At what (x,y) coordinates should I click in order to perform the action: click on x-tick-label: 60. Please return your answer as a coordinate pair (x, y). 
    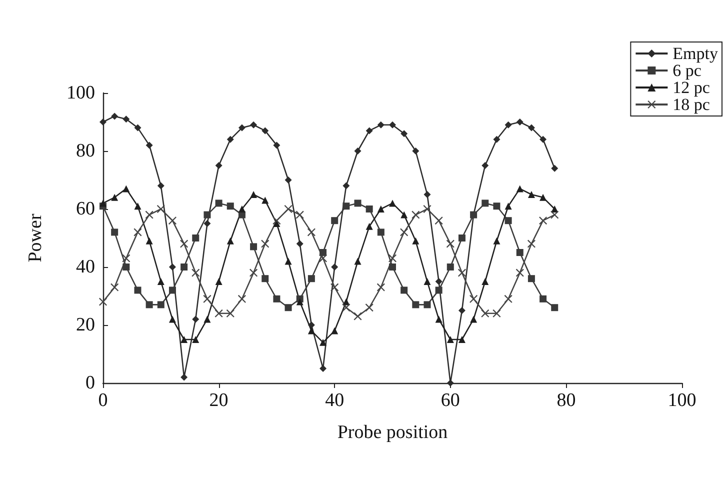
    Looking at the image, I should click on (450, 400).